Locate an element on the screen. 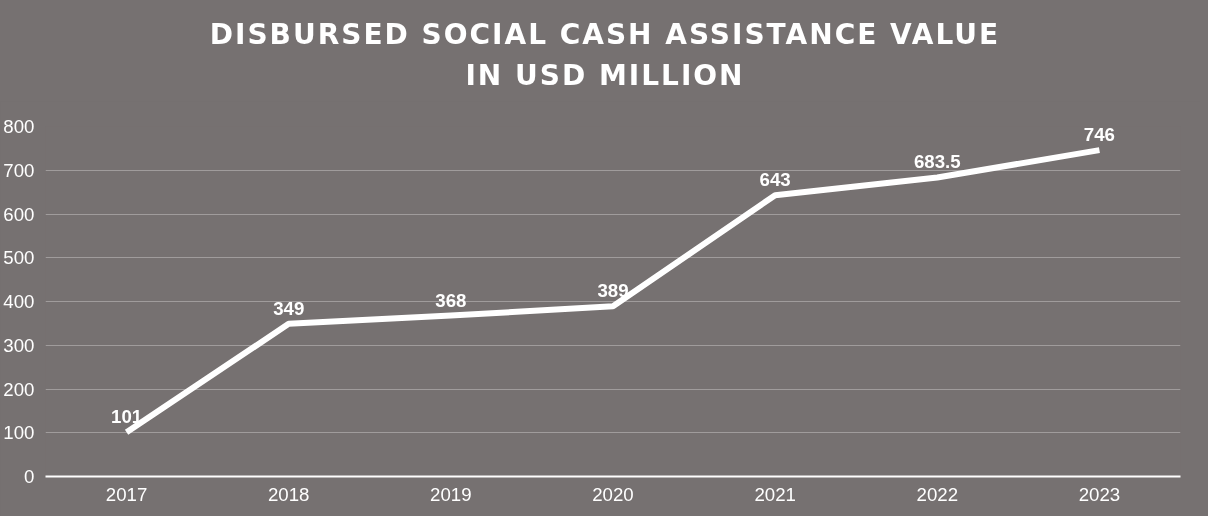 The width and height of the screenshot is (1208, 516). x-tick-label: 2023 is located at coordinates (1099, 494).